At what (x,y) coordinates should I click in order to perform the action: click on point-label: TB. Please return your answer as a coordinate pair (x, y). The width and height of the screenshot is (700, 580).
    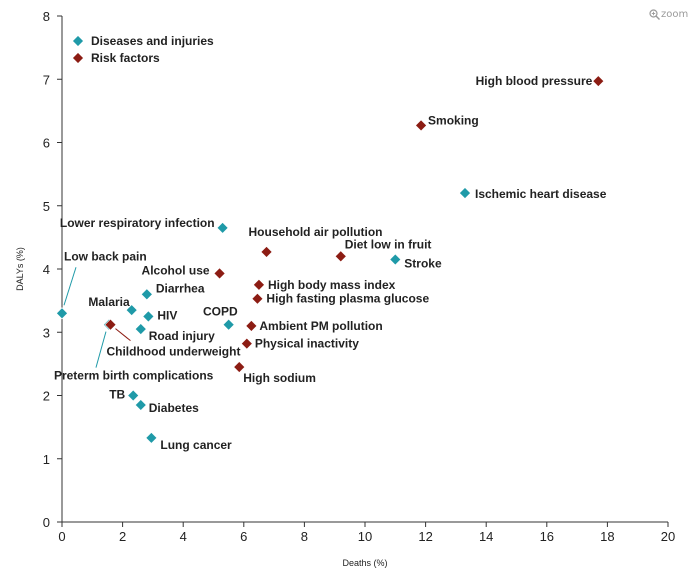
    Looking at the image, I should click on (117, 395).